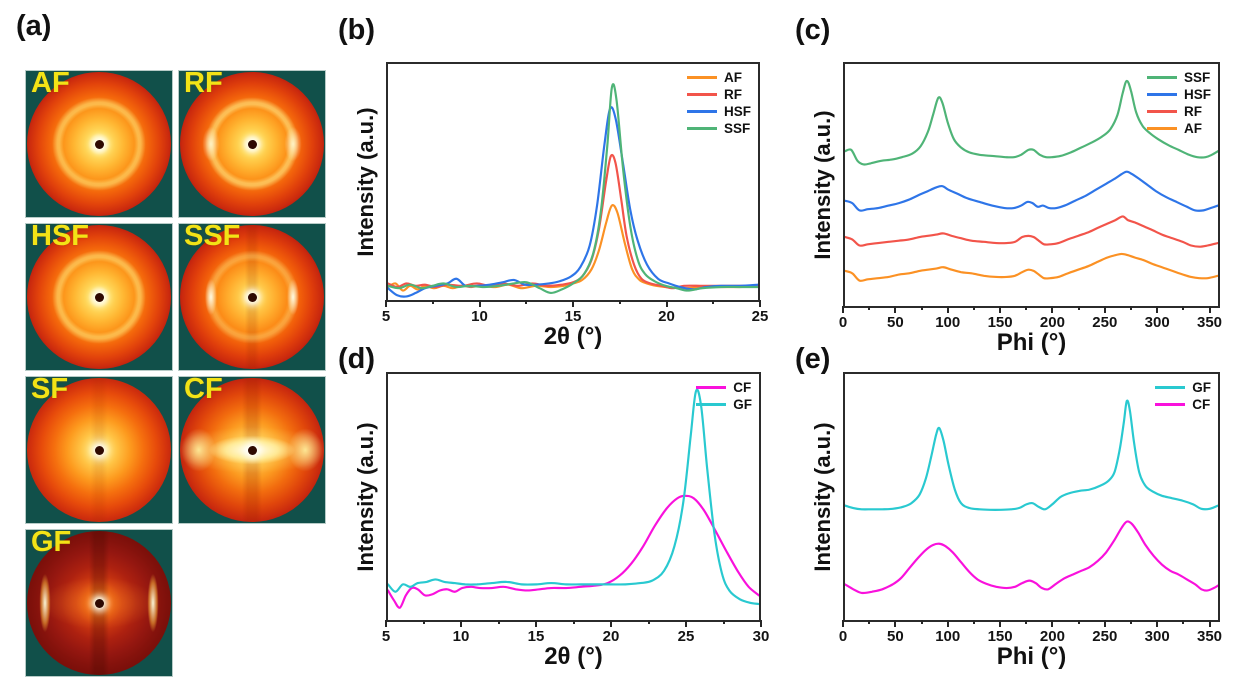  Describe the element at coordinates (760, 316) in the screenshot. I see `x-tick-label: 25` at that location.